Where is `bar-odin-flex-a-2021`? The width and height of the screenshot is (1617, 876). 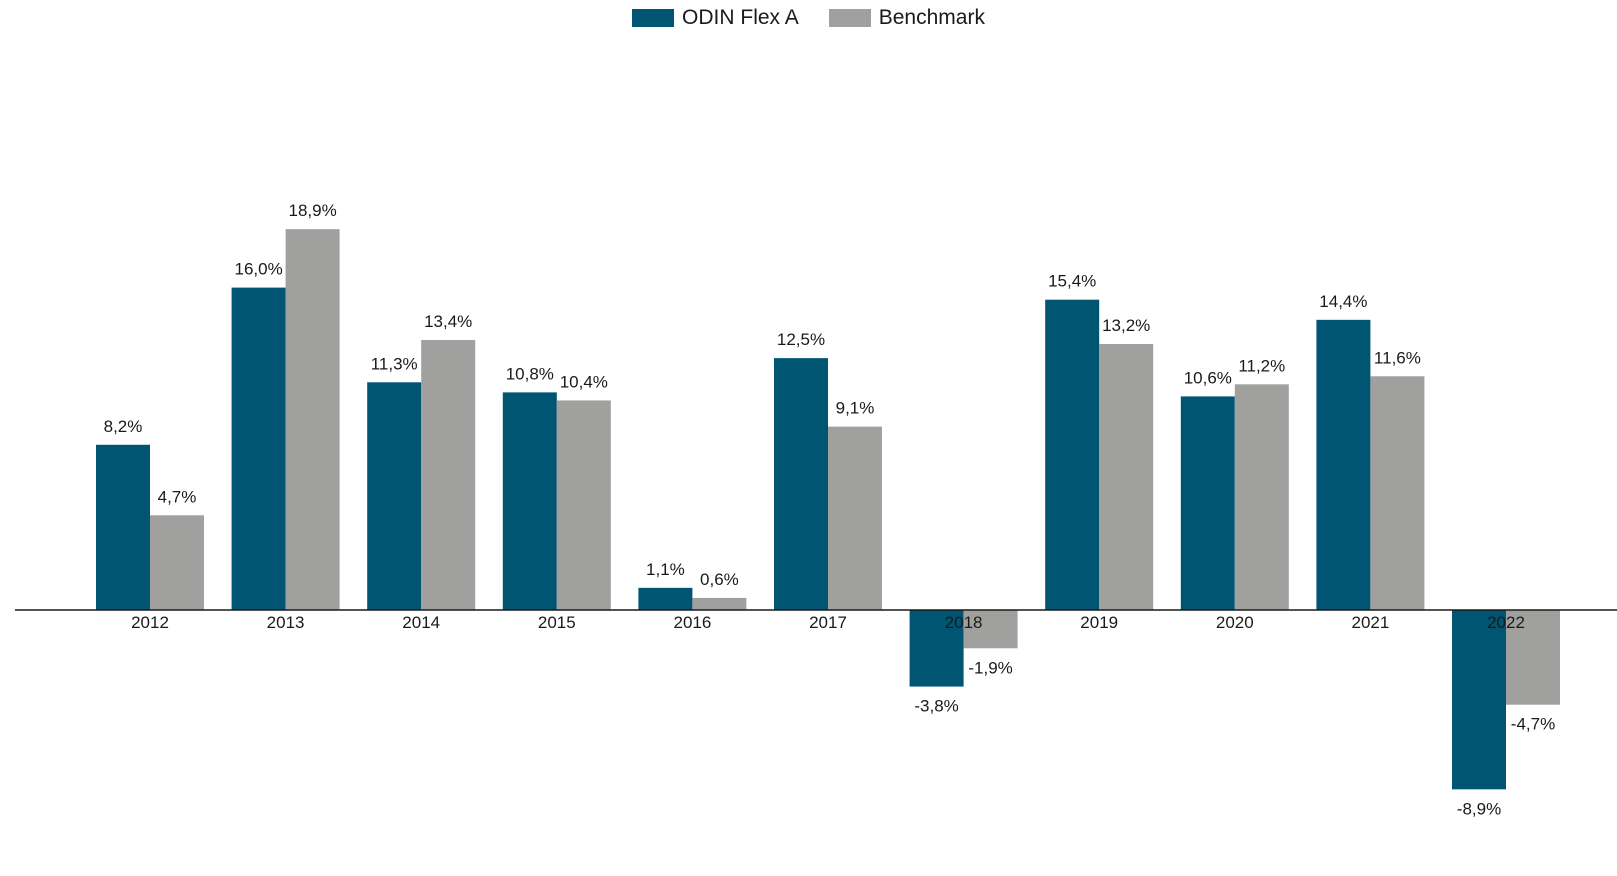 bar-odin-flex-a-2021 is located at coordinates (1343, 464).